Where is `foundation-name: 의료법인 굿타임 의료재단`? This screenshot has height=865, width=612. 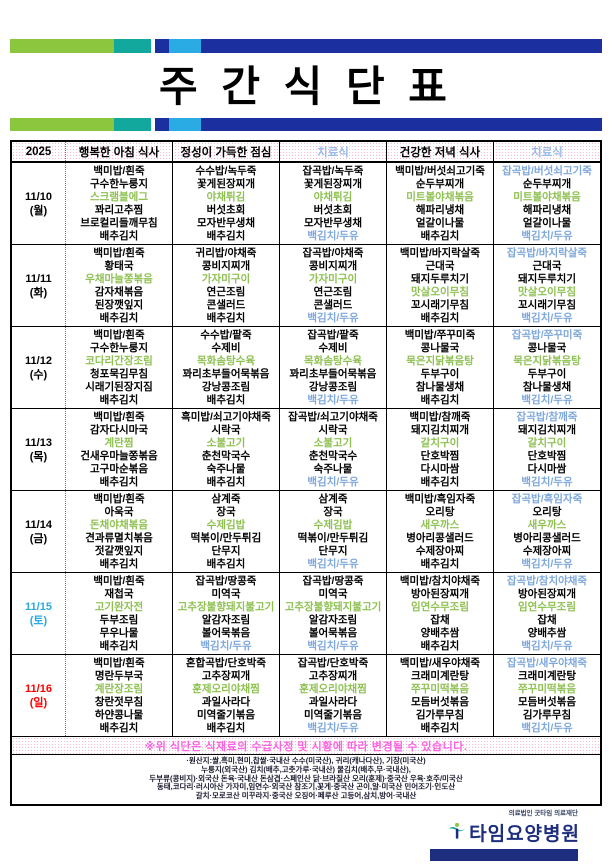
foundation-name: 의료법인 굿타임 의료재단 is located at coordinates (543, 813).